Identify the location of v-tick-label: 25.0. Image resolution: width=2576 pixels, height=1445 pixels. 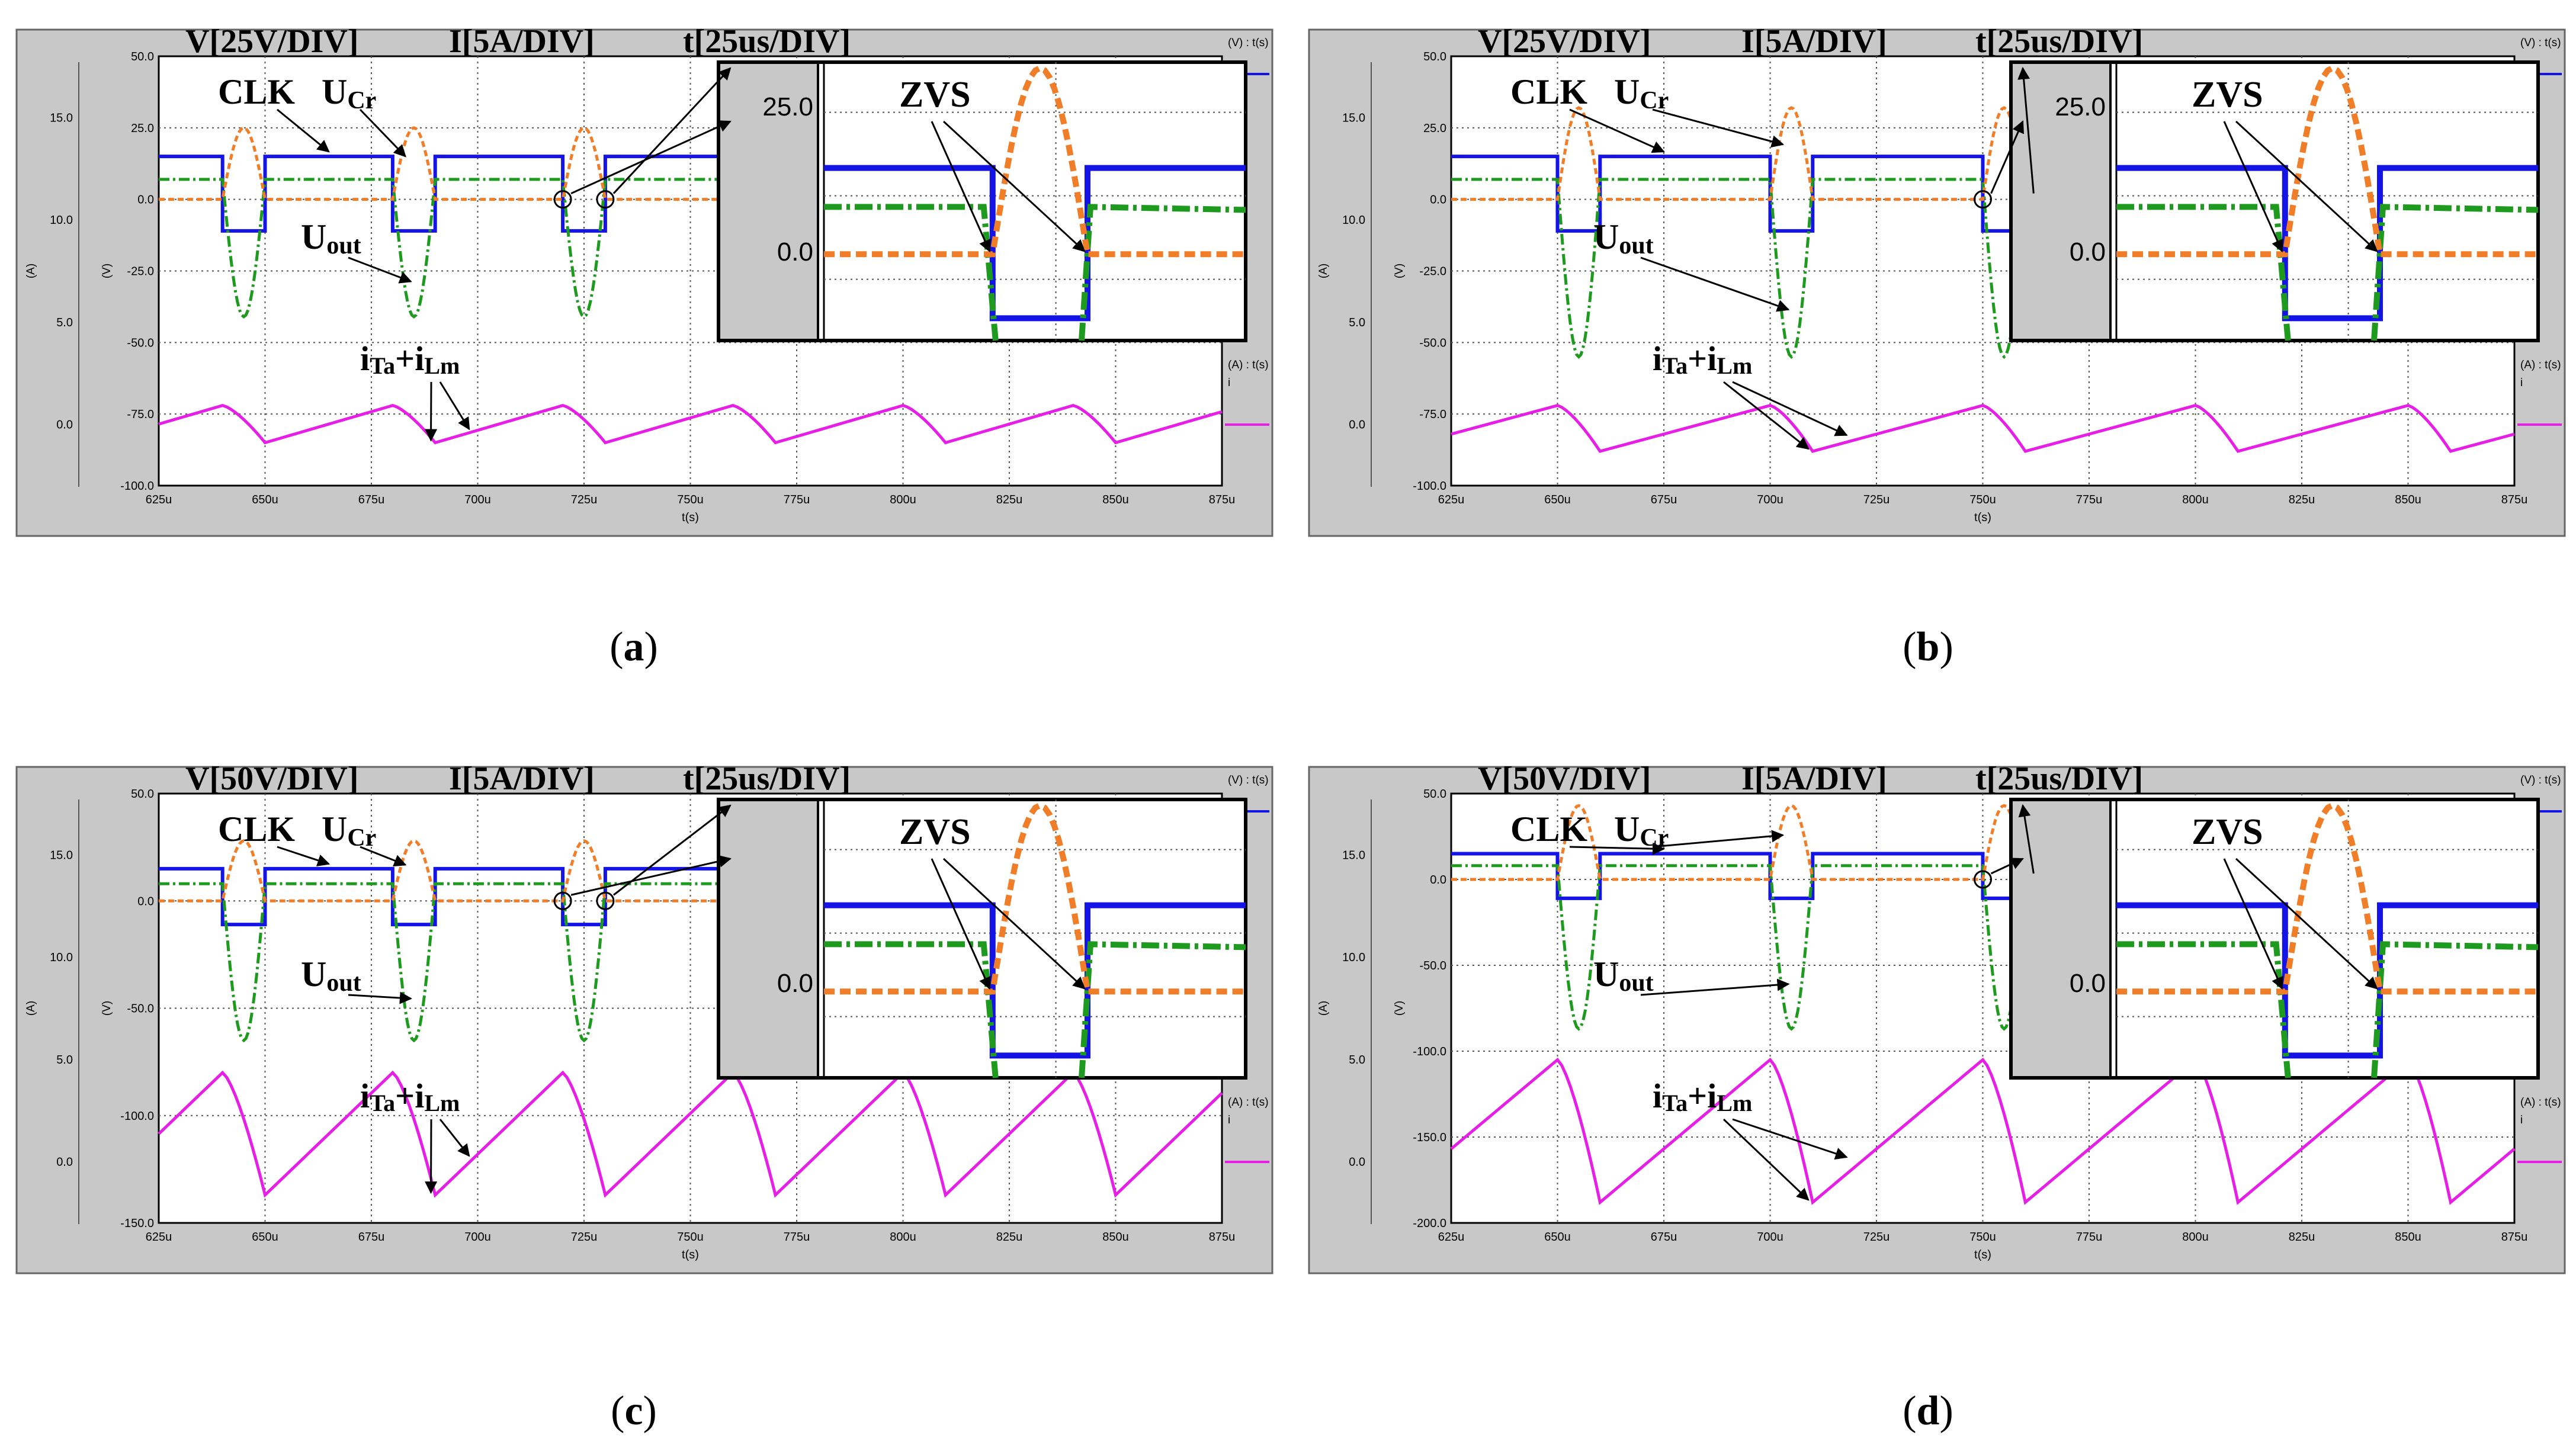
(1434, 128).